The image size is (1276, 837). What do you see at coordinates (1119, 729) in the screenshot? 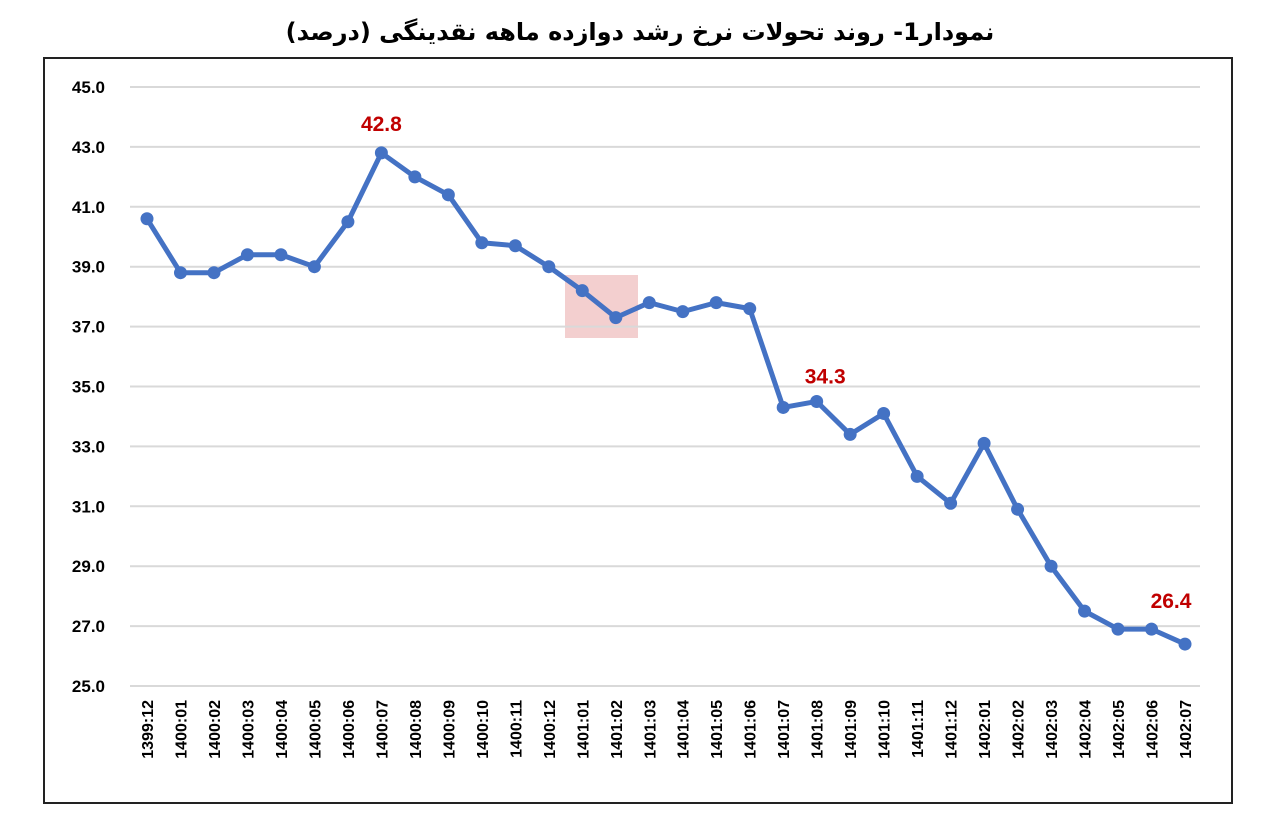
I see `x-tick-label: 1402:05` at bounding box center [1119, 729].